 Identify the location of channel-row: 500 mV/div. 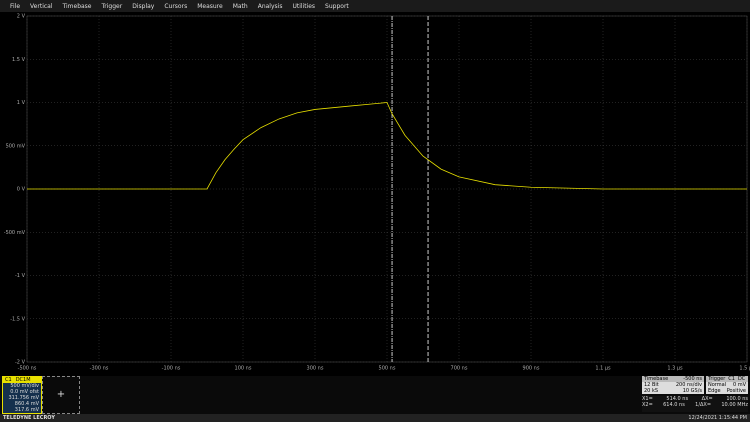
(21, 386).